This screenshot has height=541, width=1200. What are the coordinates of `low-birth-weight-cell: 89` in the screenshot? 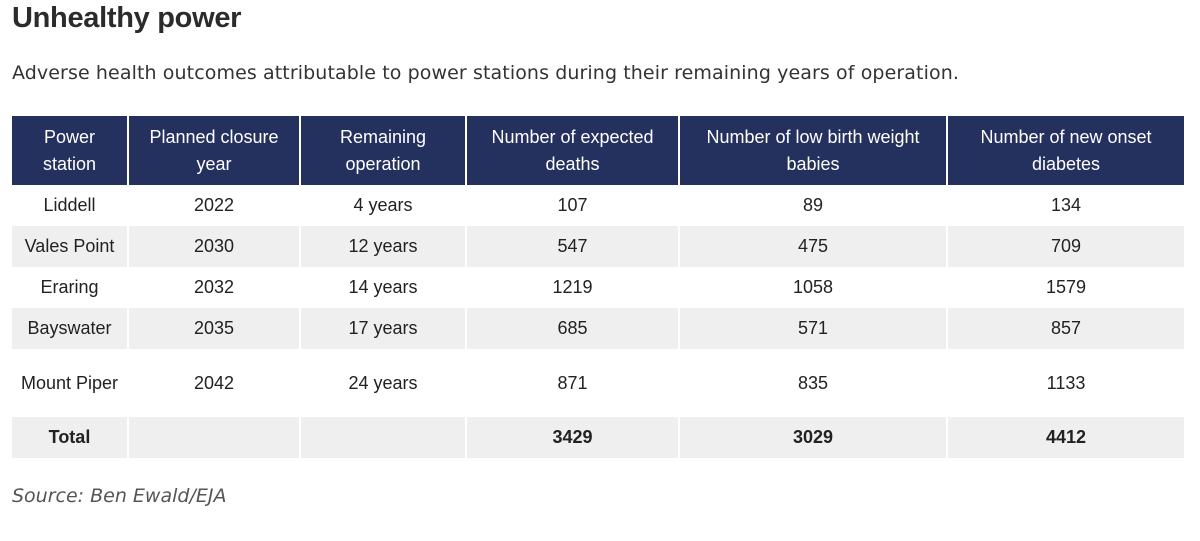 It's located at (812, 205).